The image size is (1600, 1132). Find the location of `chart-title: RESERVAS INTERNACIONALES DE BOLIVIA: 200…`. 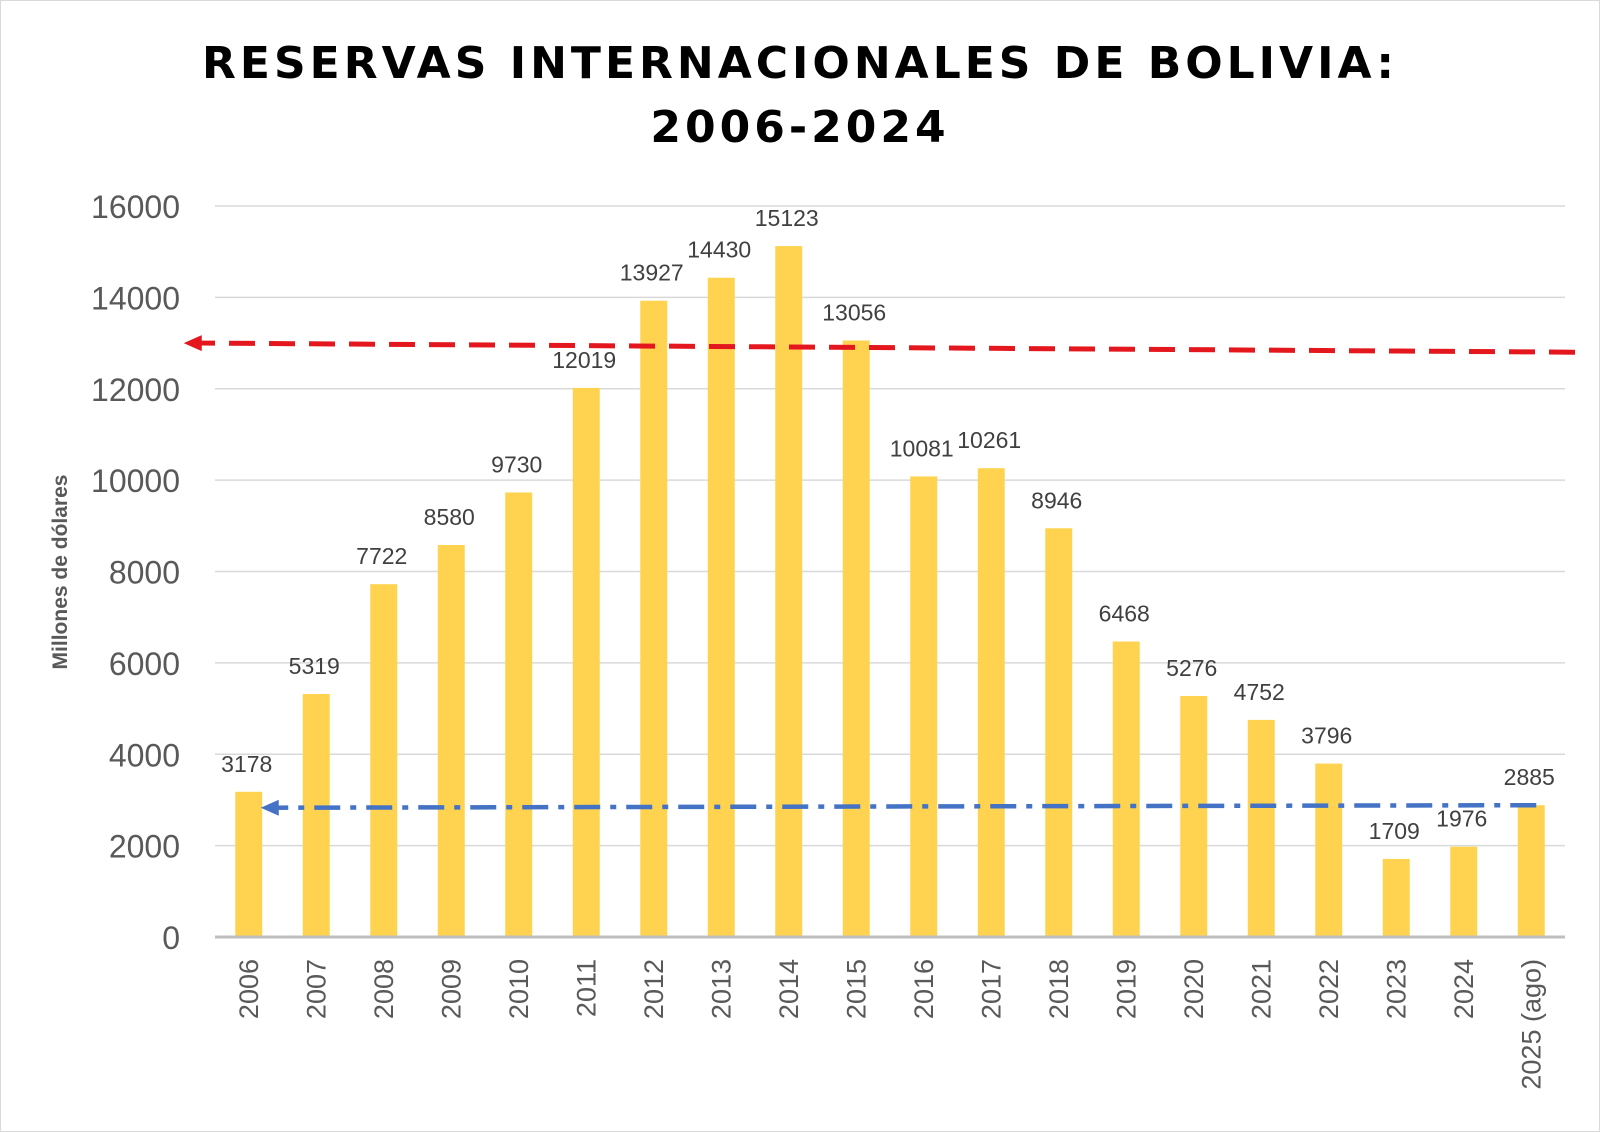

chart-title: RESERVAS INTERNACIONALES DE BOLIVIA: 200… is located at coordinates (800, 96).